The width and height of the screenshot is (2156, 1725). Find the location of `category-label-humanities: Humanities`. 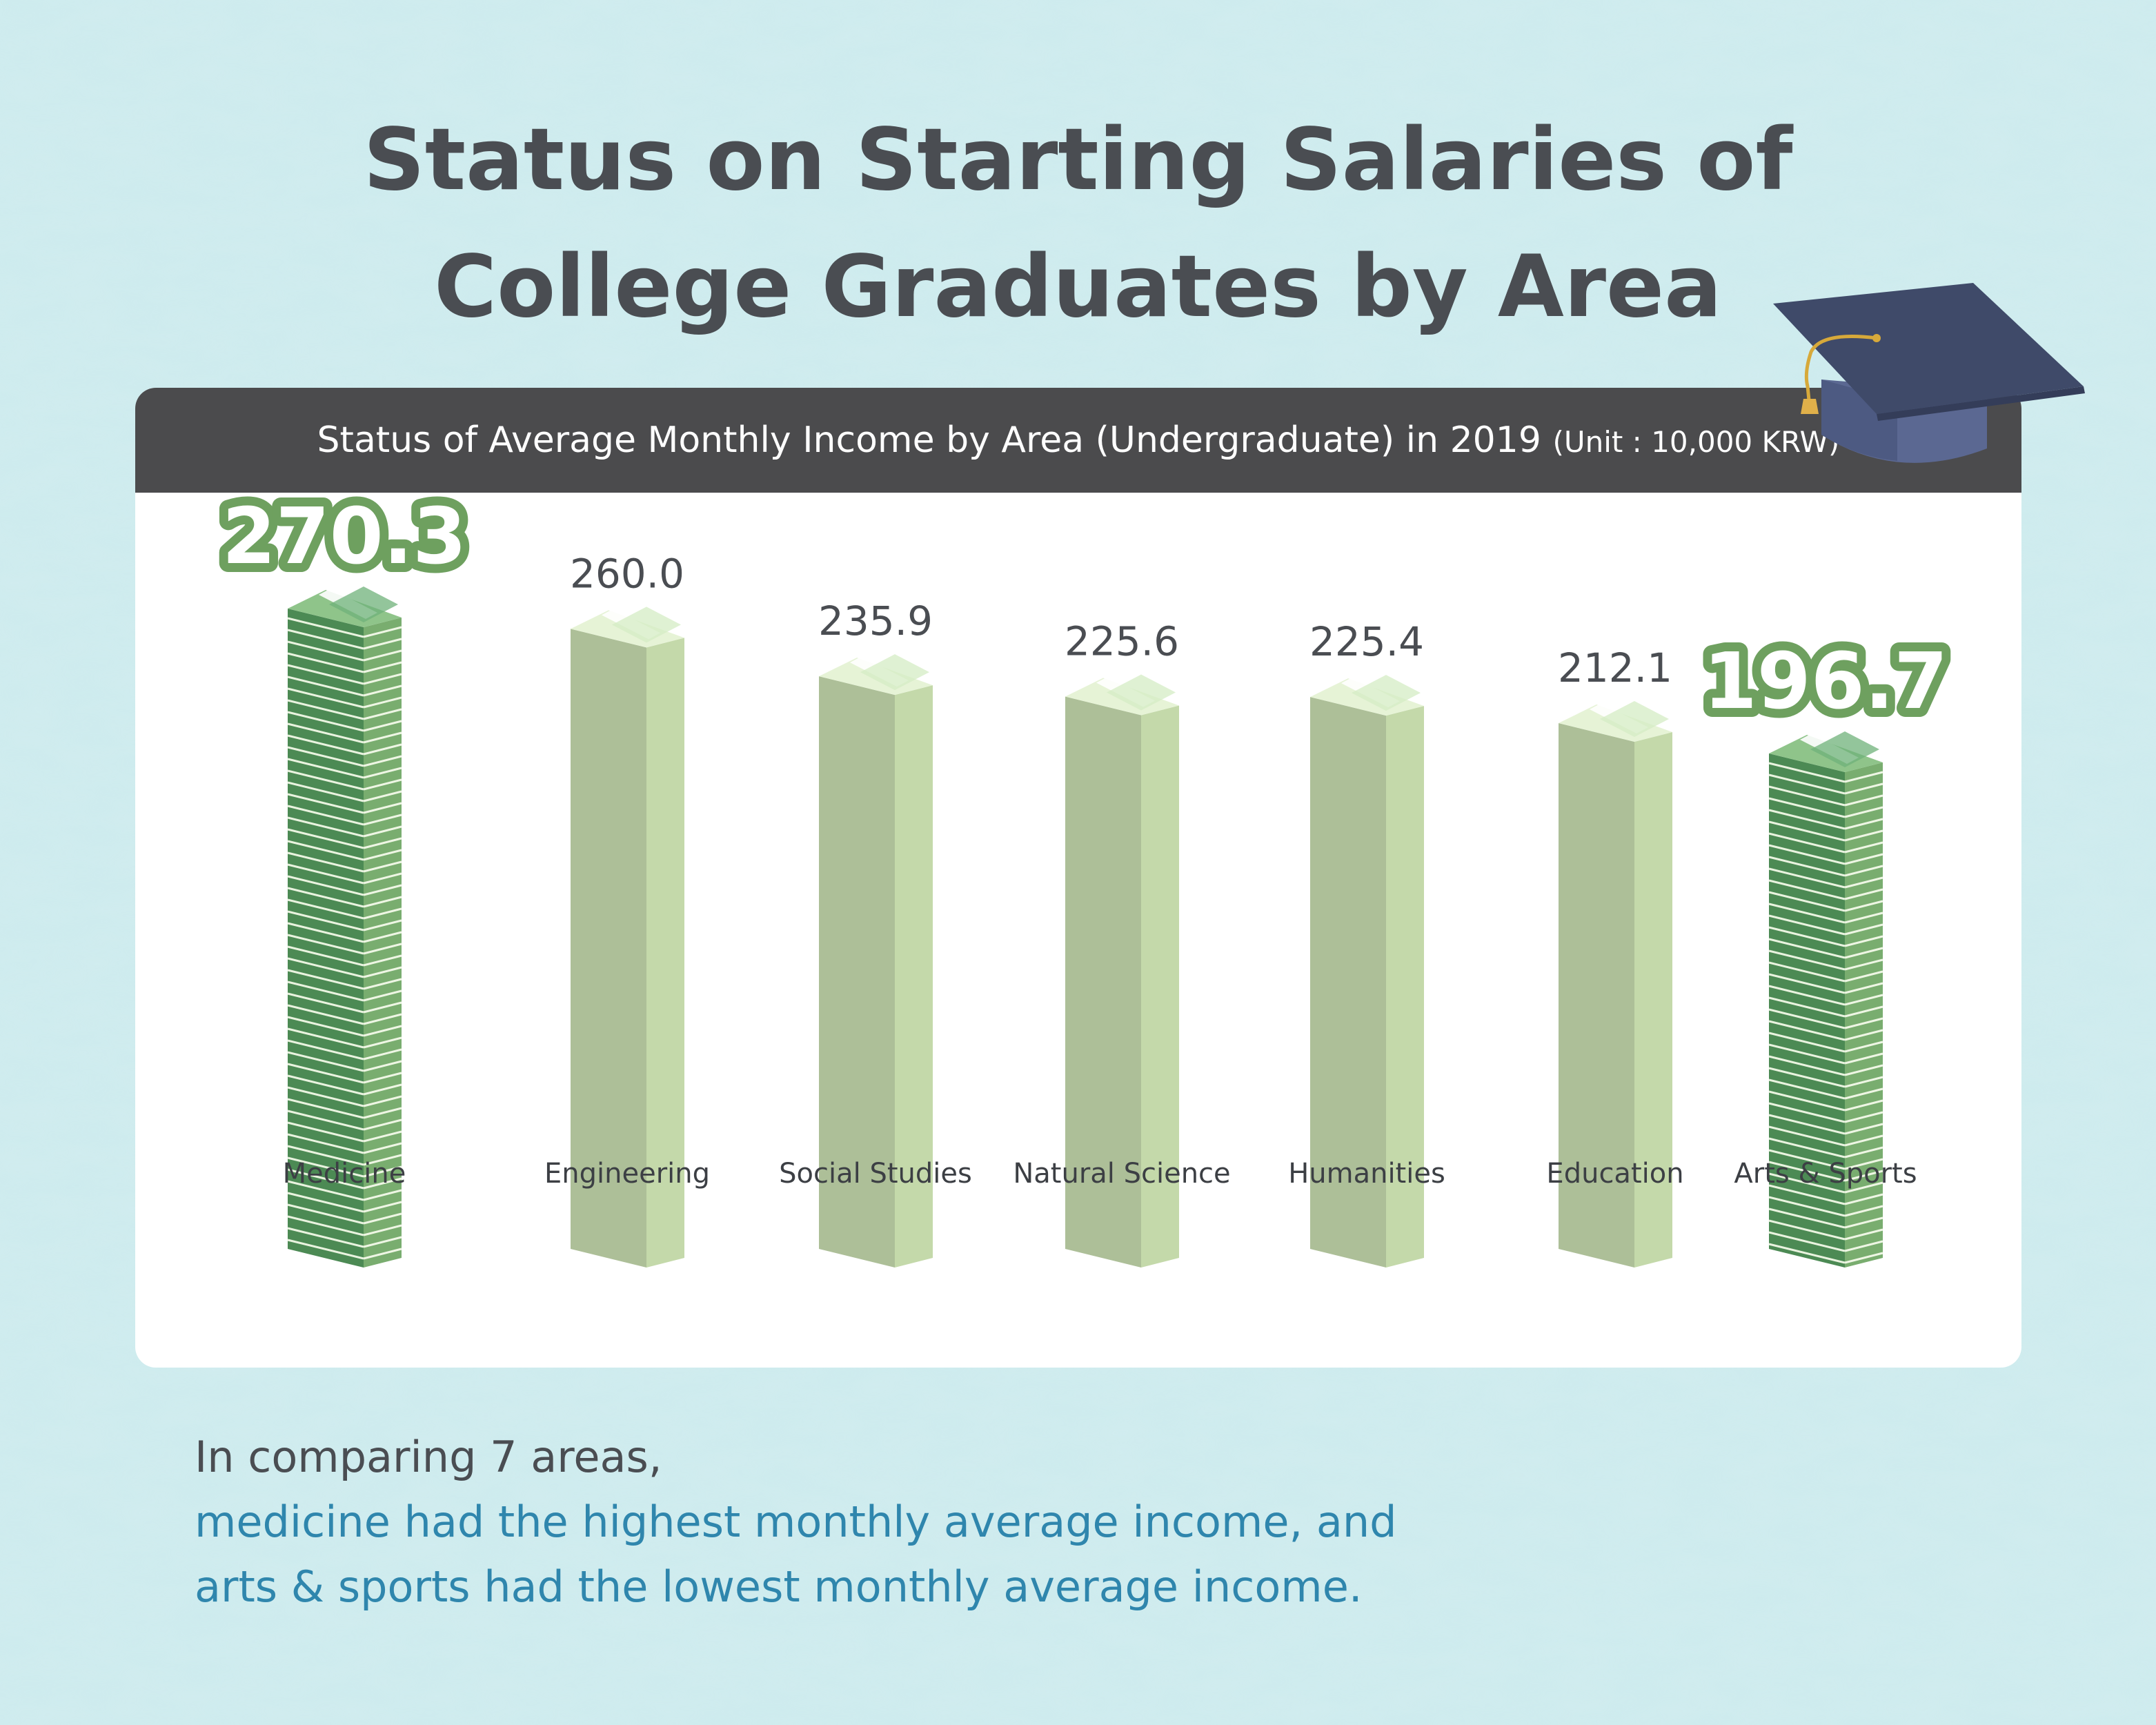

category-label-humanities: Humanities is located at coordinates (1366, 1174).